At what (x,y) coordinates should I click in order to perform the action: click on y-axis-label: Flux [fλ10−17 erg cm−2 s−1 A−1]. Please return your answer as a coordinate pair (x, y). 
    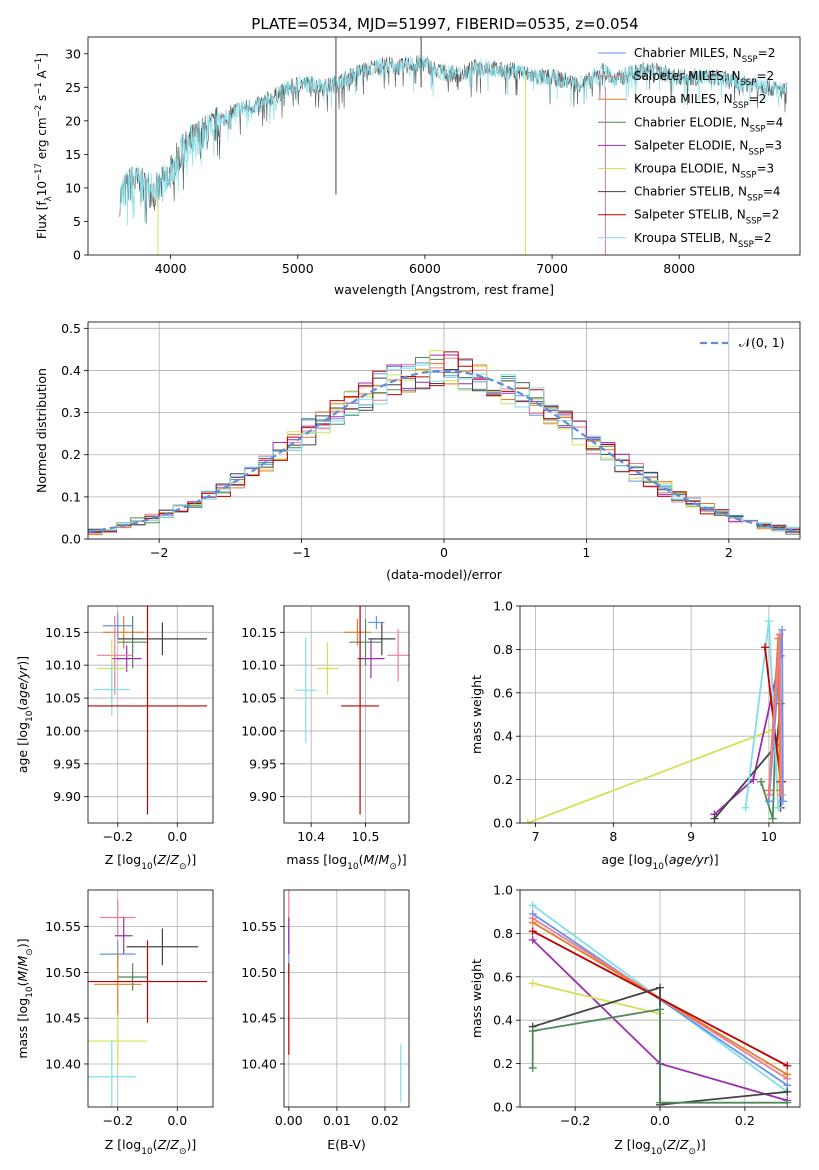
    Looking at the image, I should click on (44, 146).